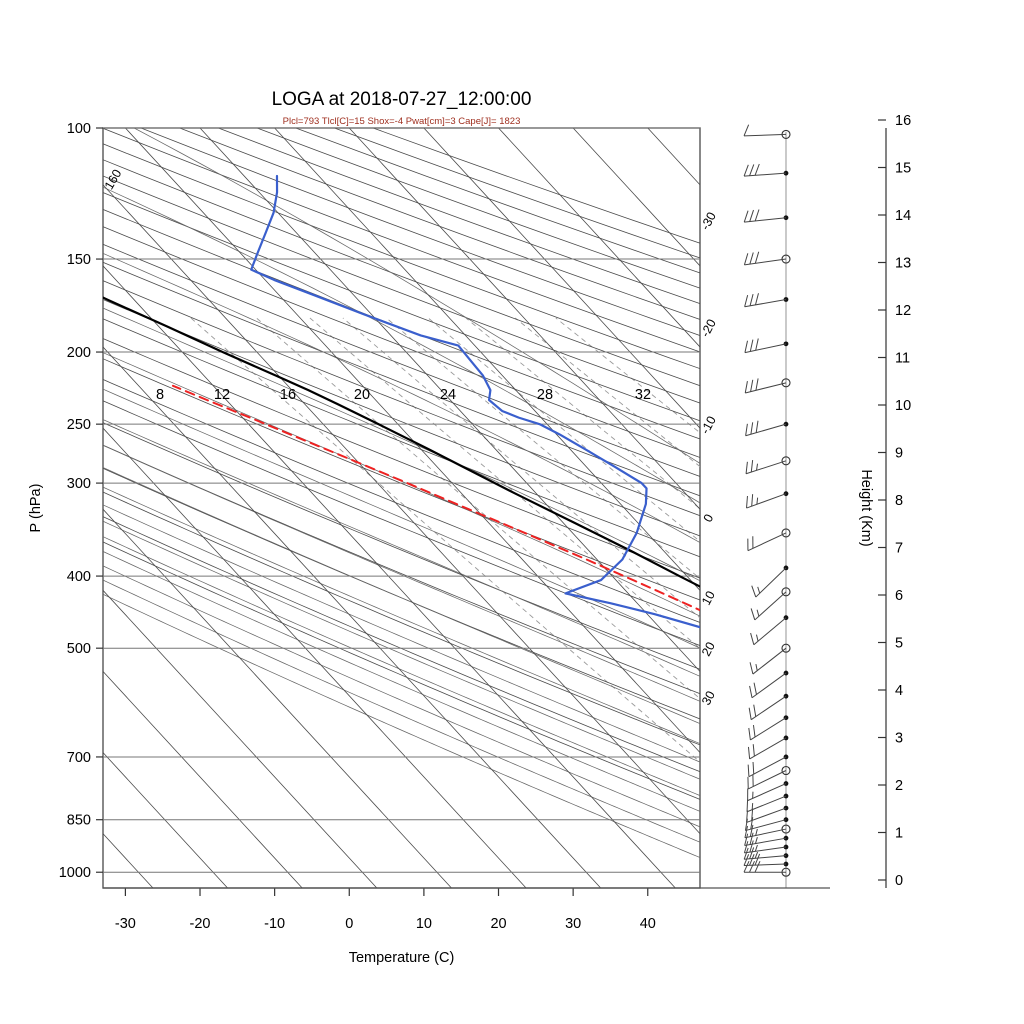 The width and height of the screenshot is (1024, 1024). What do you see at coordinates (573, 924) in the screenshot?
I see `temperature-tick-label: 30` at bounding box center [573, 924].